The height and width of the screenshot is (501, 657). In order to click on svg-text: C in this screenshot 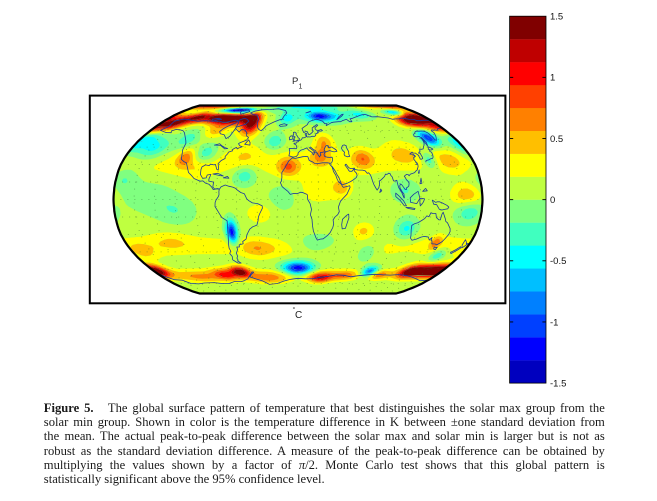, I will do `click(298, 315)`.